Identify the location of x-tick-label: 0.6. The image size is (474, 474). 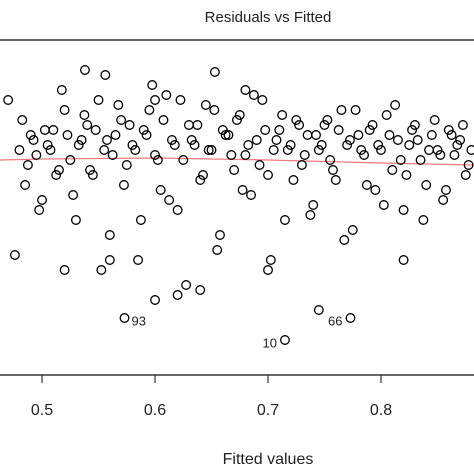
(155, 410).